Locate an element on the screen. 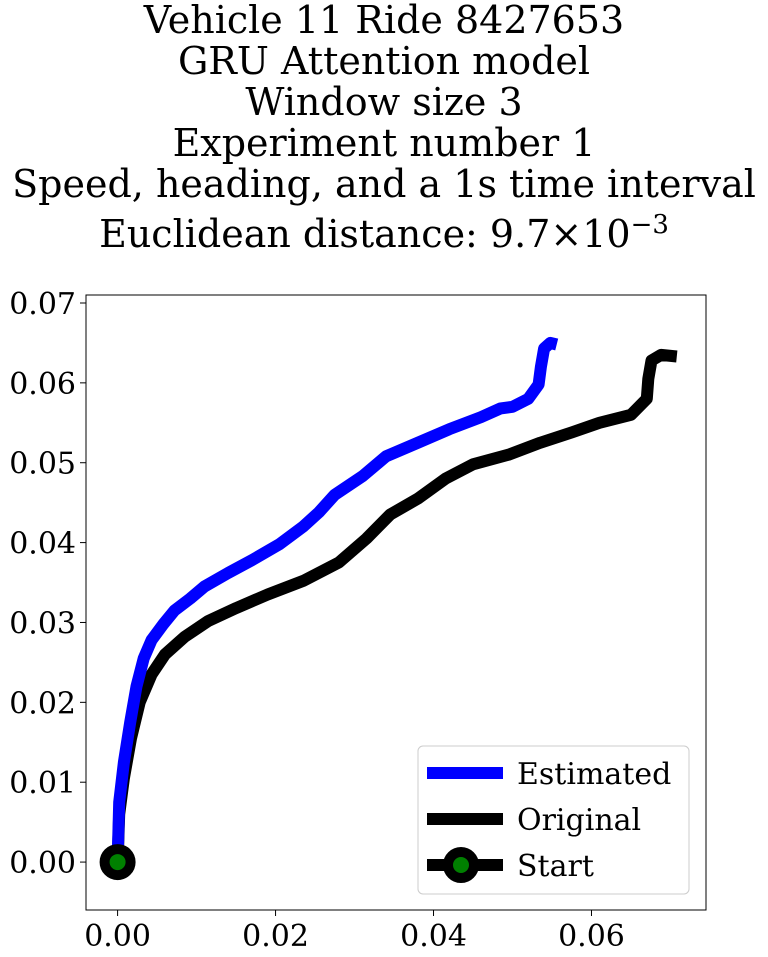  title-line: Window size 3 is located at coordinates (384, 102).